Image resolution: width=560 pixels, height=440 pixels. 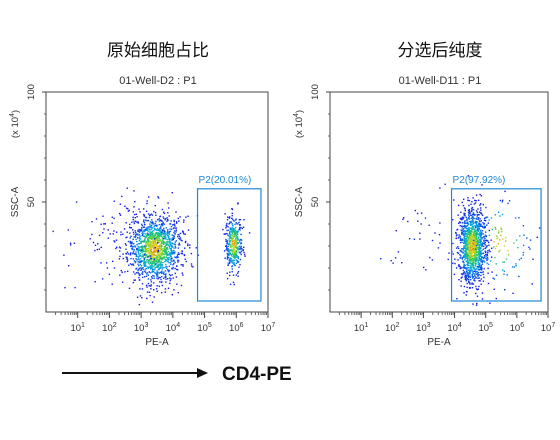 I want to click on x-tick-label: 103, so click(x=423, y=328).